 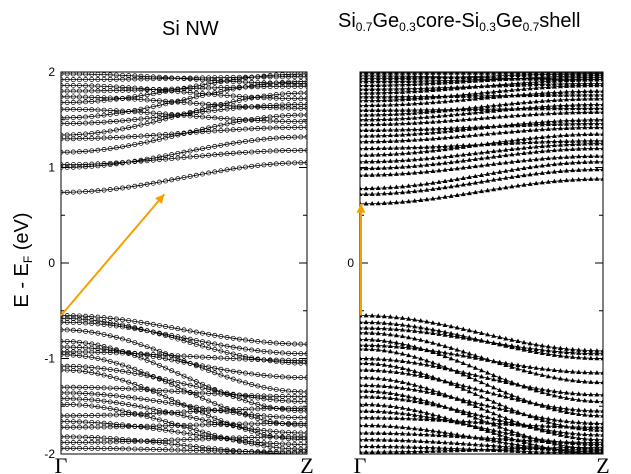 I want to click on y-tick-label: -2, so click(x=49, y=454).